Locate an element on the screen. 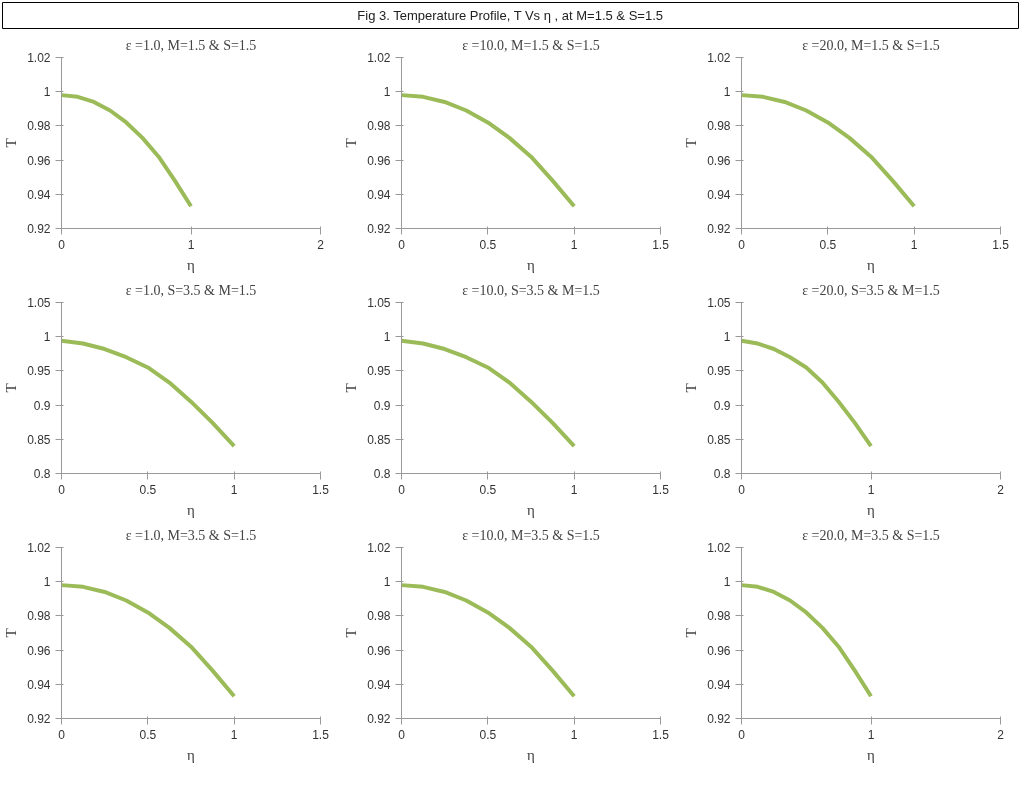 The width and height of the screenshot is (1032, 803). chart-title: ε =1.0, M=1.5 & S=1.5 is located at coordinates (191, 45).